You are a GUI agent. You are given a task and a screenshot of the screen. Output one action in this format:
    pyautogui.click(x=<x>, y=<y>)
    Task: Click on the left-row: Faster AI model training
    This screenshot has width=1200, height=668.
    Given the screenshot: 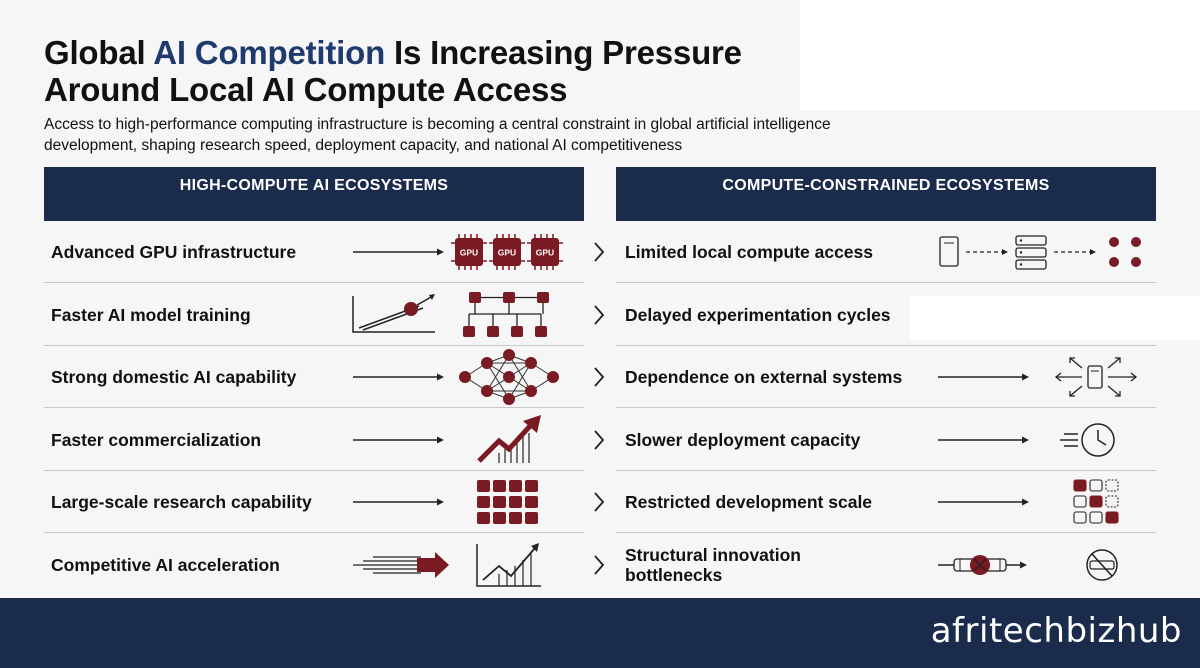 What is the action you would take?
    pyautogui.click(x=314, y=315)
    